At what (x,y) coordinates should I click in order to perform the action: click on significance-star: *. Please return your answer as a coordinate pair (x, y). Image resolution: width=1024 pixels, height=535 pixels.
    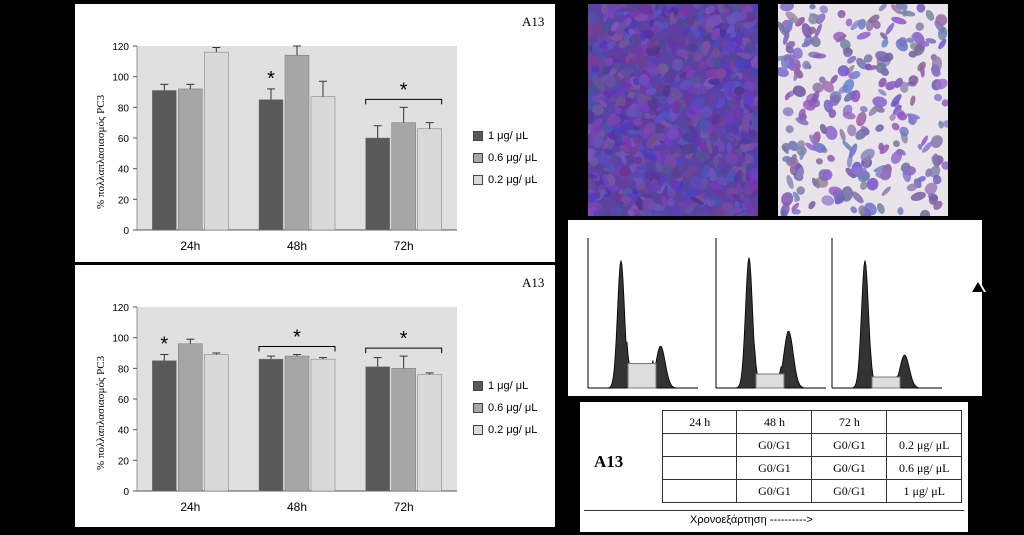
    Looking at the image, I should click on (297, 338).